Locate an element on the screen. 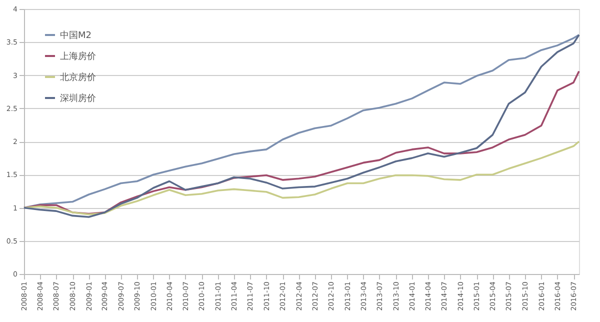  legend-label: 北京房价 is located at coordinates (78, 77).